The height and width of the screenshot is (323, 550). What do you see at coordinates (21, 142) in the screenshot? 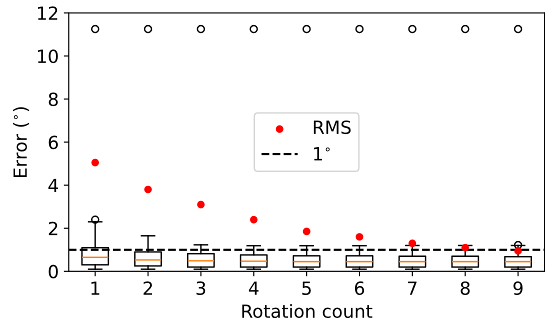
I see `y-axis-title: Error ($^{∘}$)` at bounding box center [21, 142].